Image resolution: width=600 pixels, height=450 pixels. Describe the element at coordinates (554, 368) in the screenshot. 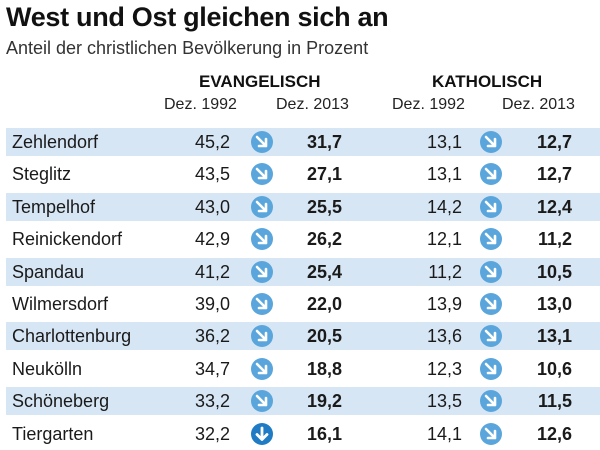

I see `kat-2013-value: 10,6` at that location.